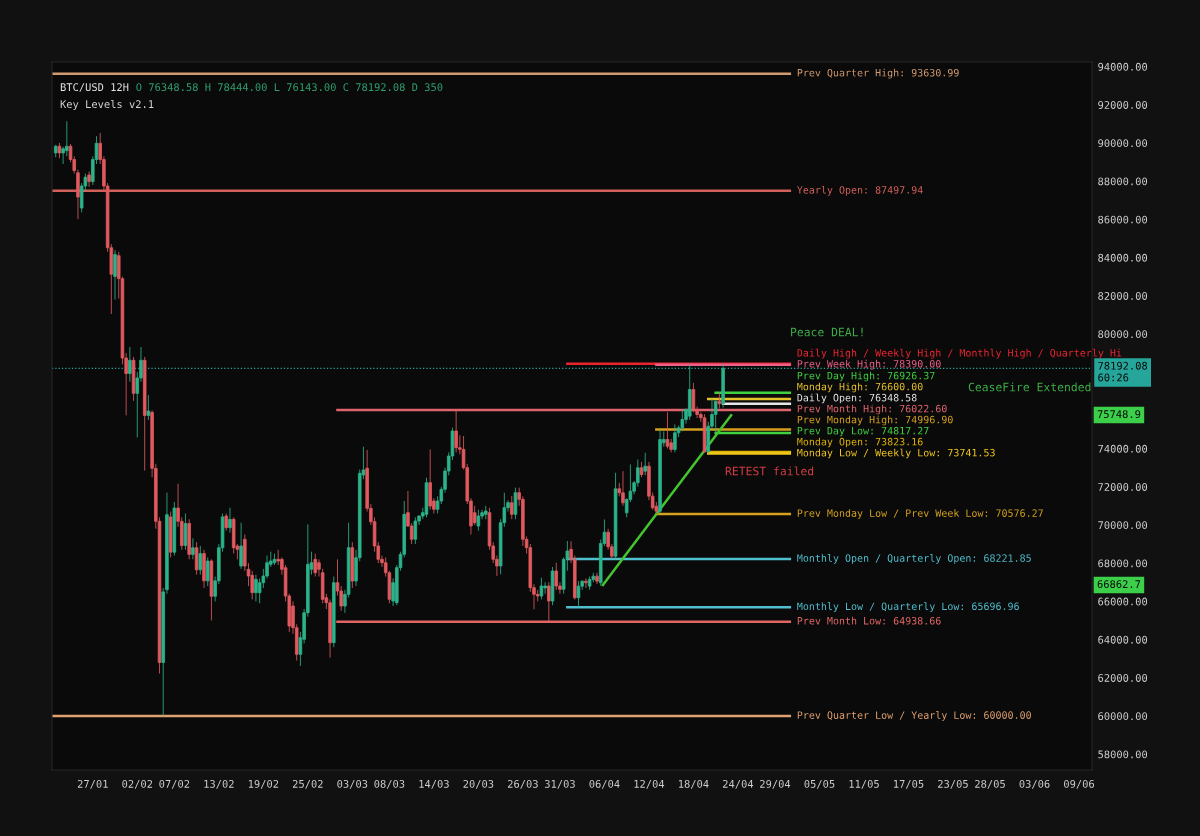 The height and width of the screenshot is (836, 1200). What do you see at coordinates (522, 784) in the screenshot?
I see `x-tick-label: 26/03` at bounding box center [522, 784].